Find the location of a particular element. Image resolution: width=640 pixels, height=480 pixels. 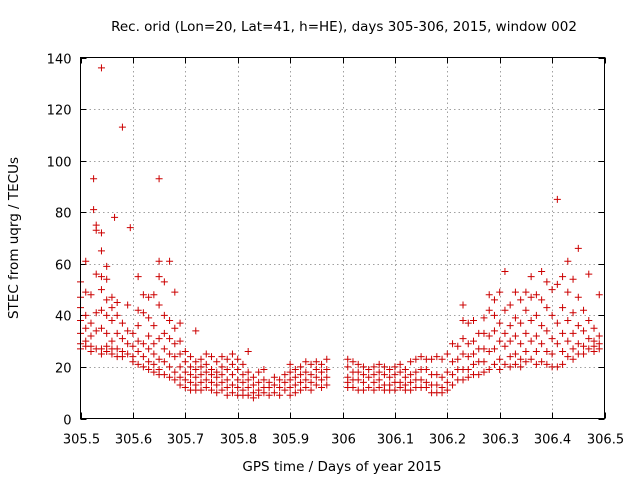

y-tick-label: 60 is located at coordinates (63, 266).